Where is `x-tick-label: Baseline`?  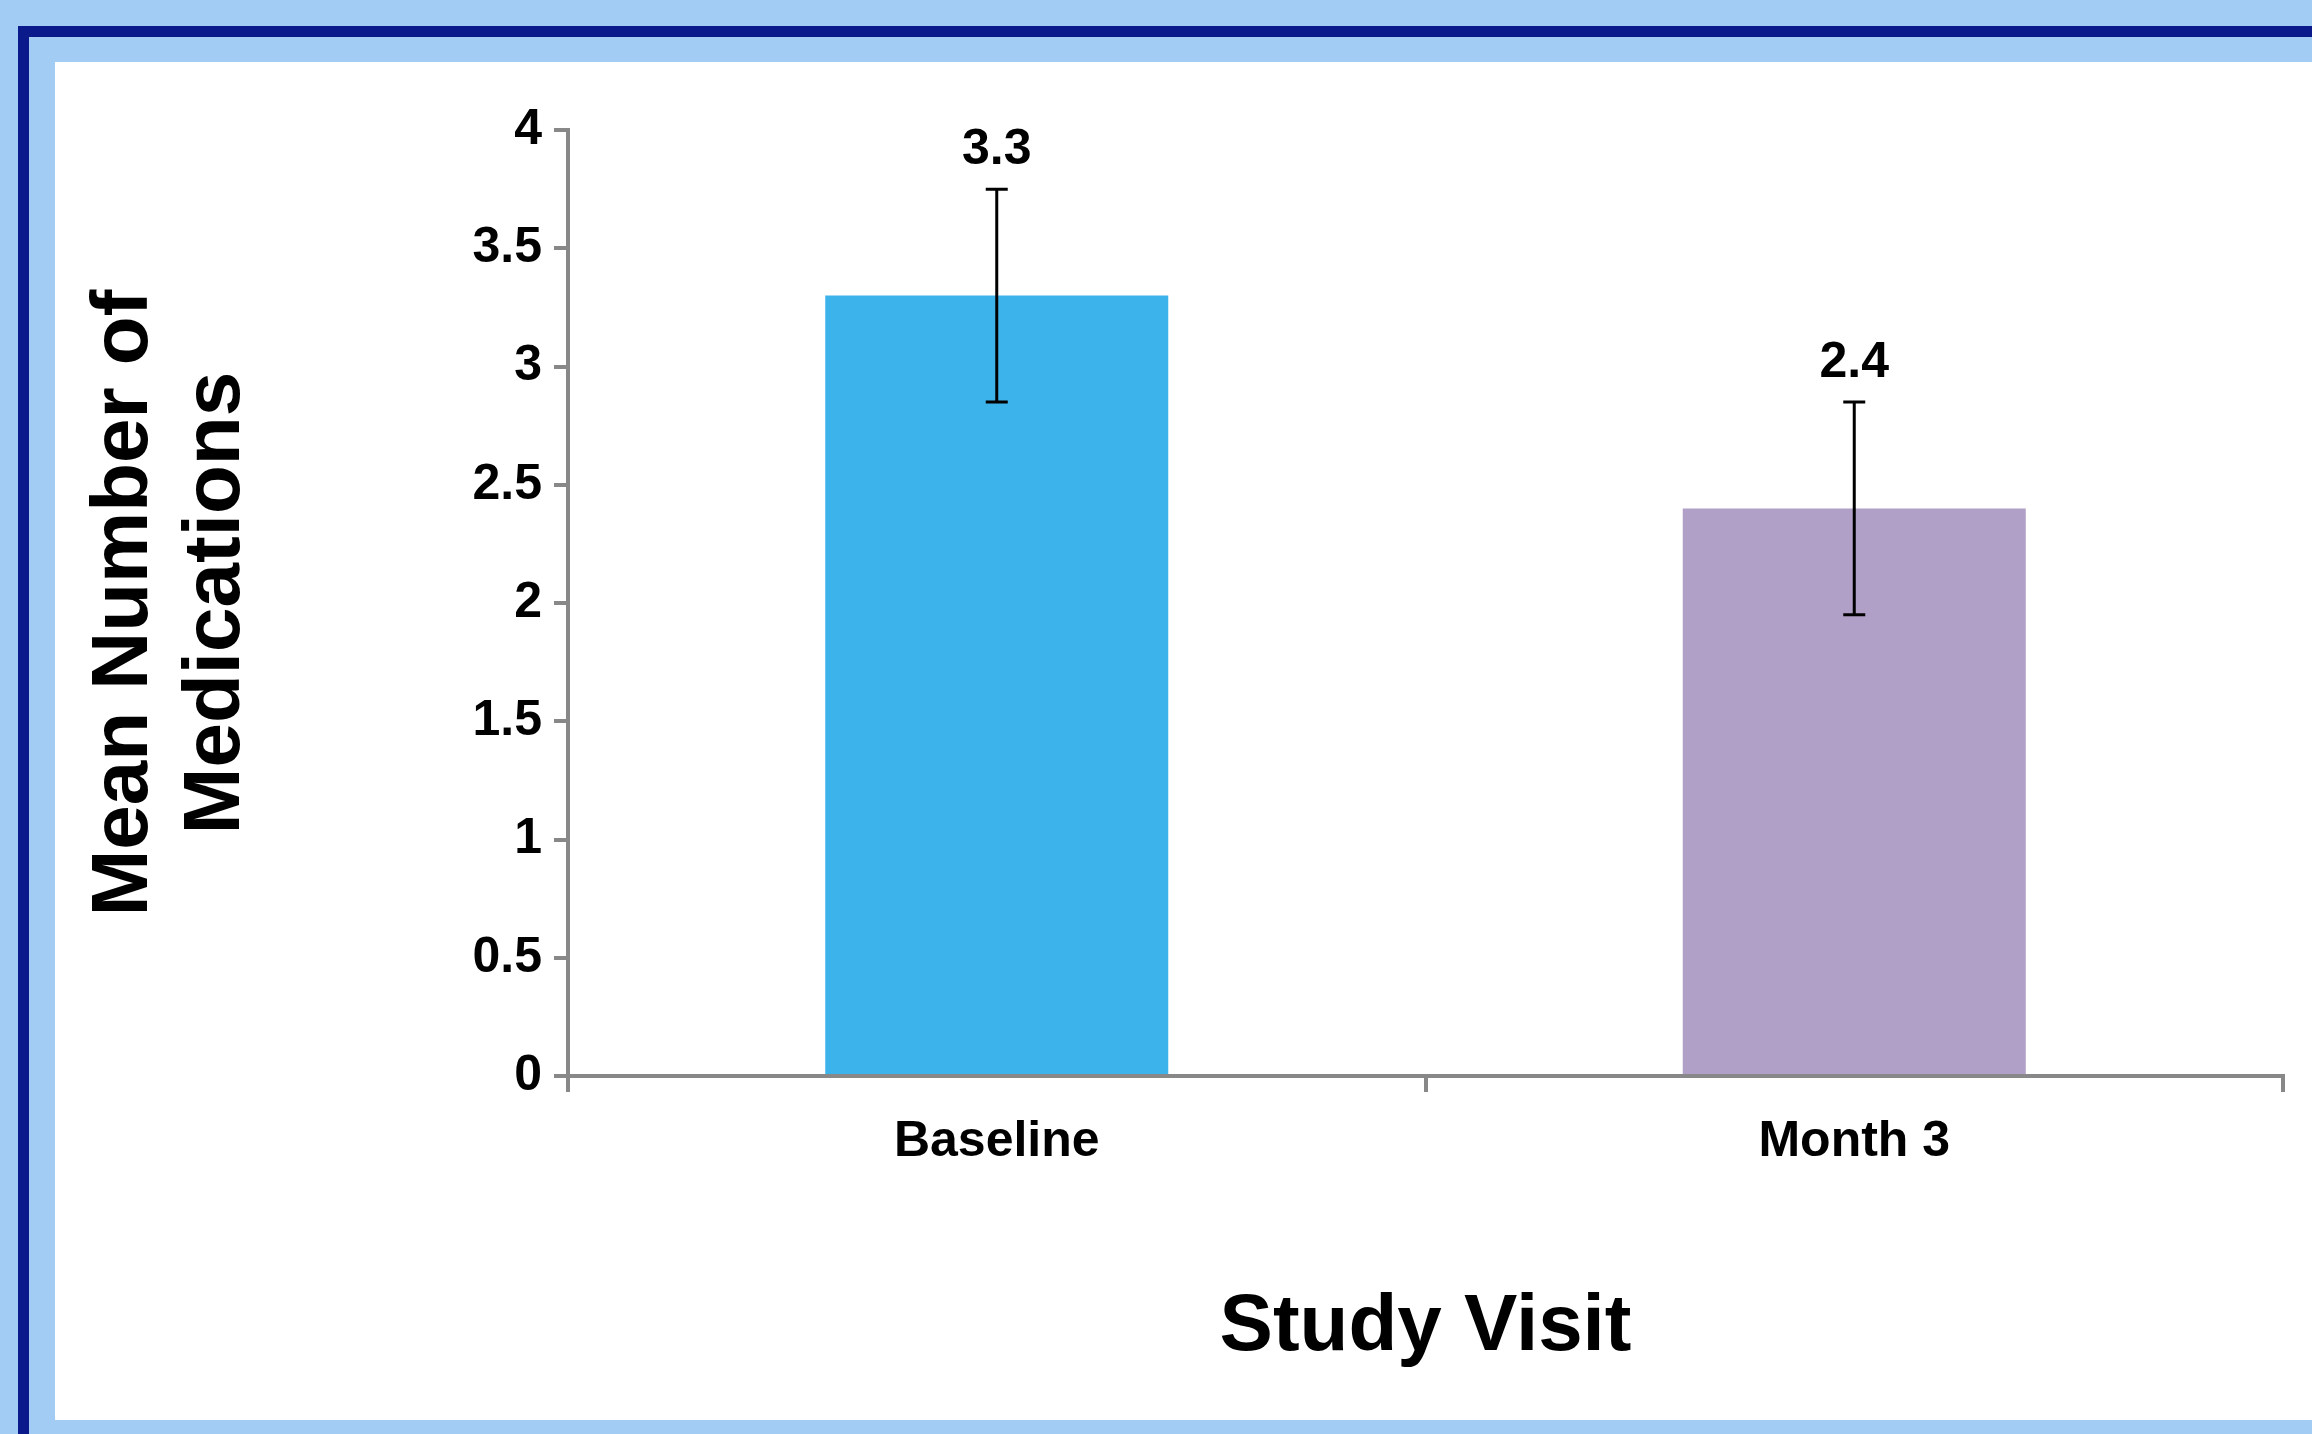 x-tick-label: Baseline is located at coordinates (996, 1138).